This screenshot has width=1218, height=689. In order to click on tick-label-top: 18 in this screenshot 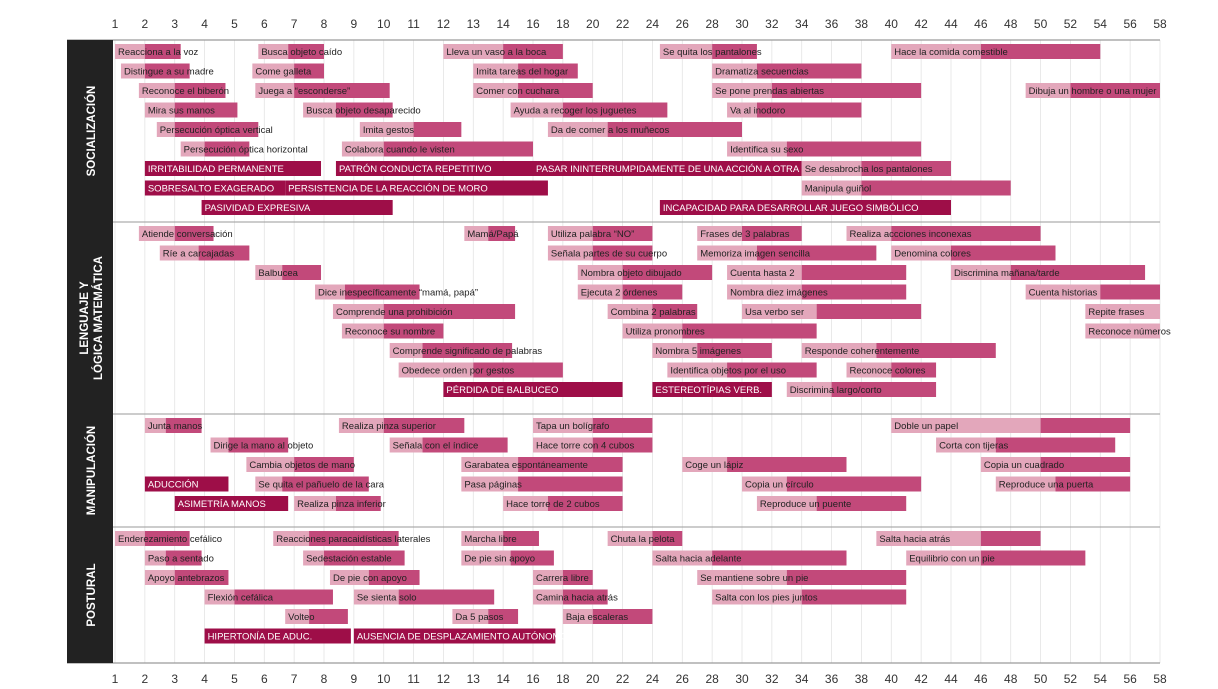, I will do `click(563, 24)`.